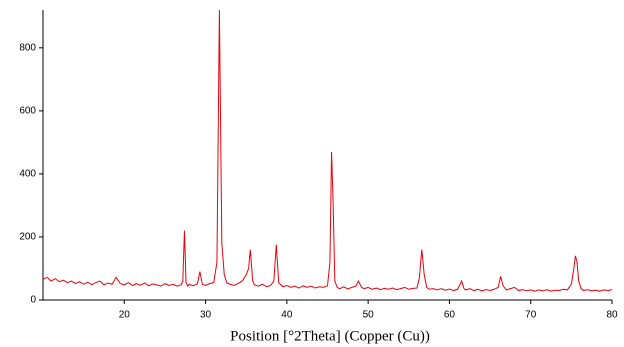  Describe the element at coordinates (287, 315) in the screenshot. I see `x-tick-label: 40` at that location.